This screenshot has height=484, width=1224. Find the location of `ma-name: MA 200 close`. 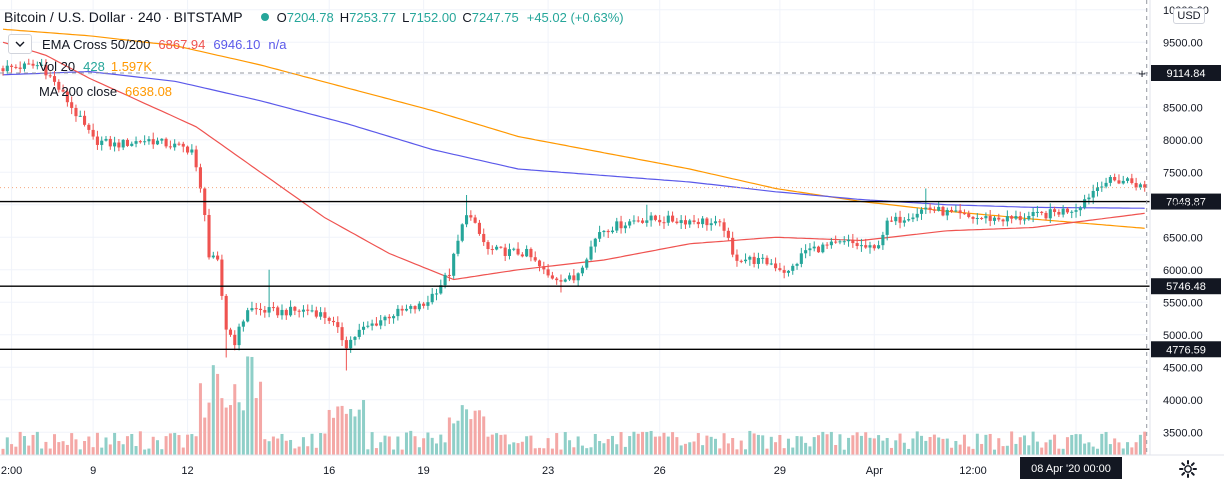

ma-name: MA 200 close is located at coordinates (78, 91).